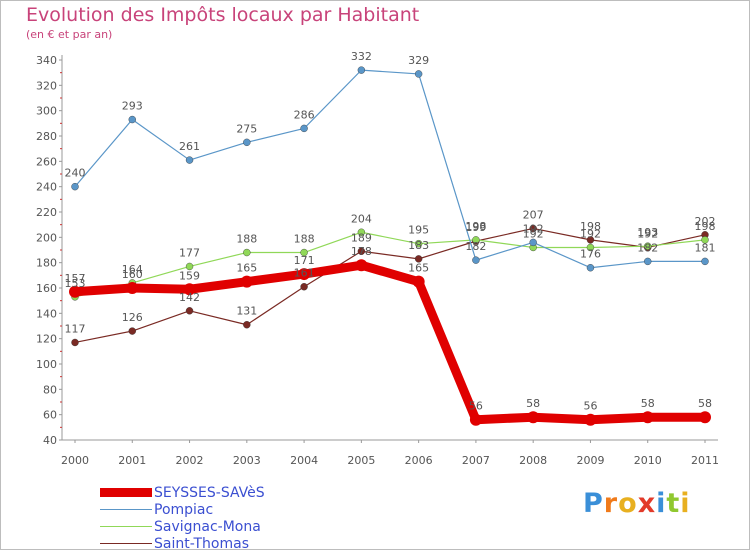 The height and width of the screenshot is (553, 750). What do you see at coordinates (390, 264) in the screenshot?
I see `series-line` at bounding box center [390, 264].